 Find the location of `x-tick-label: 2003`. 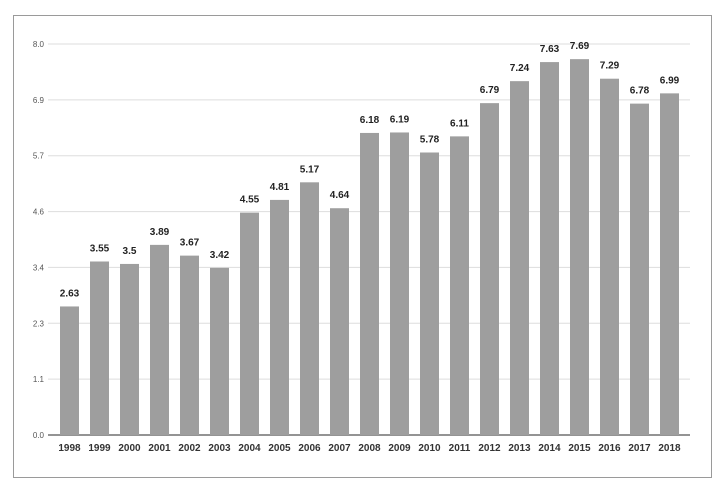

x-tick-label: 2003 is located at coordinates (219, 448).